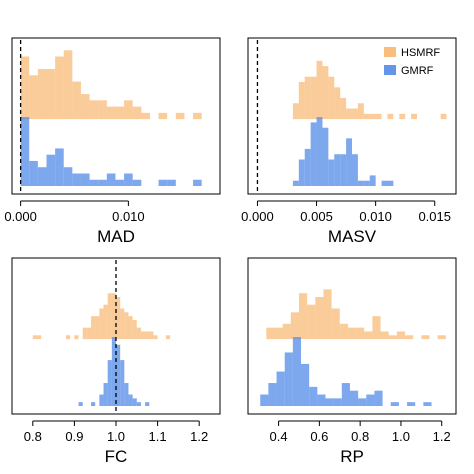  I want to click on x-axis-label: RP, so click(352, 456).